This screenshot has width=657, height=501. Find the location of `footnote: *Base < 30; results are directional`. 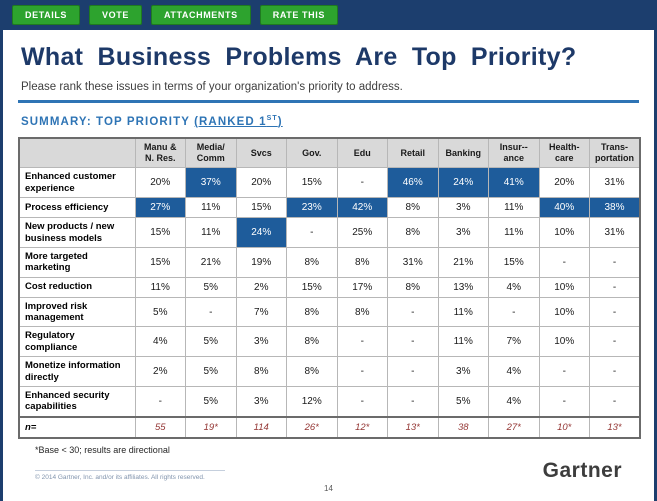

footnote: *Base < 30; results are directional is located at coordinates (102, 449).